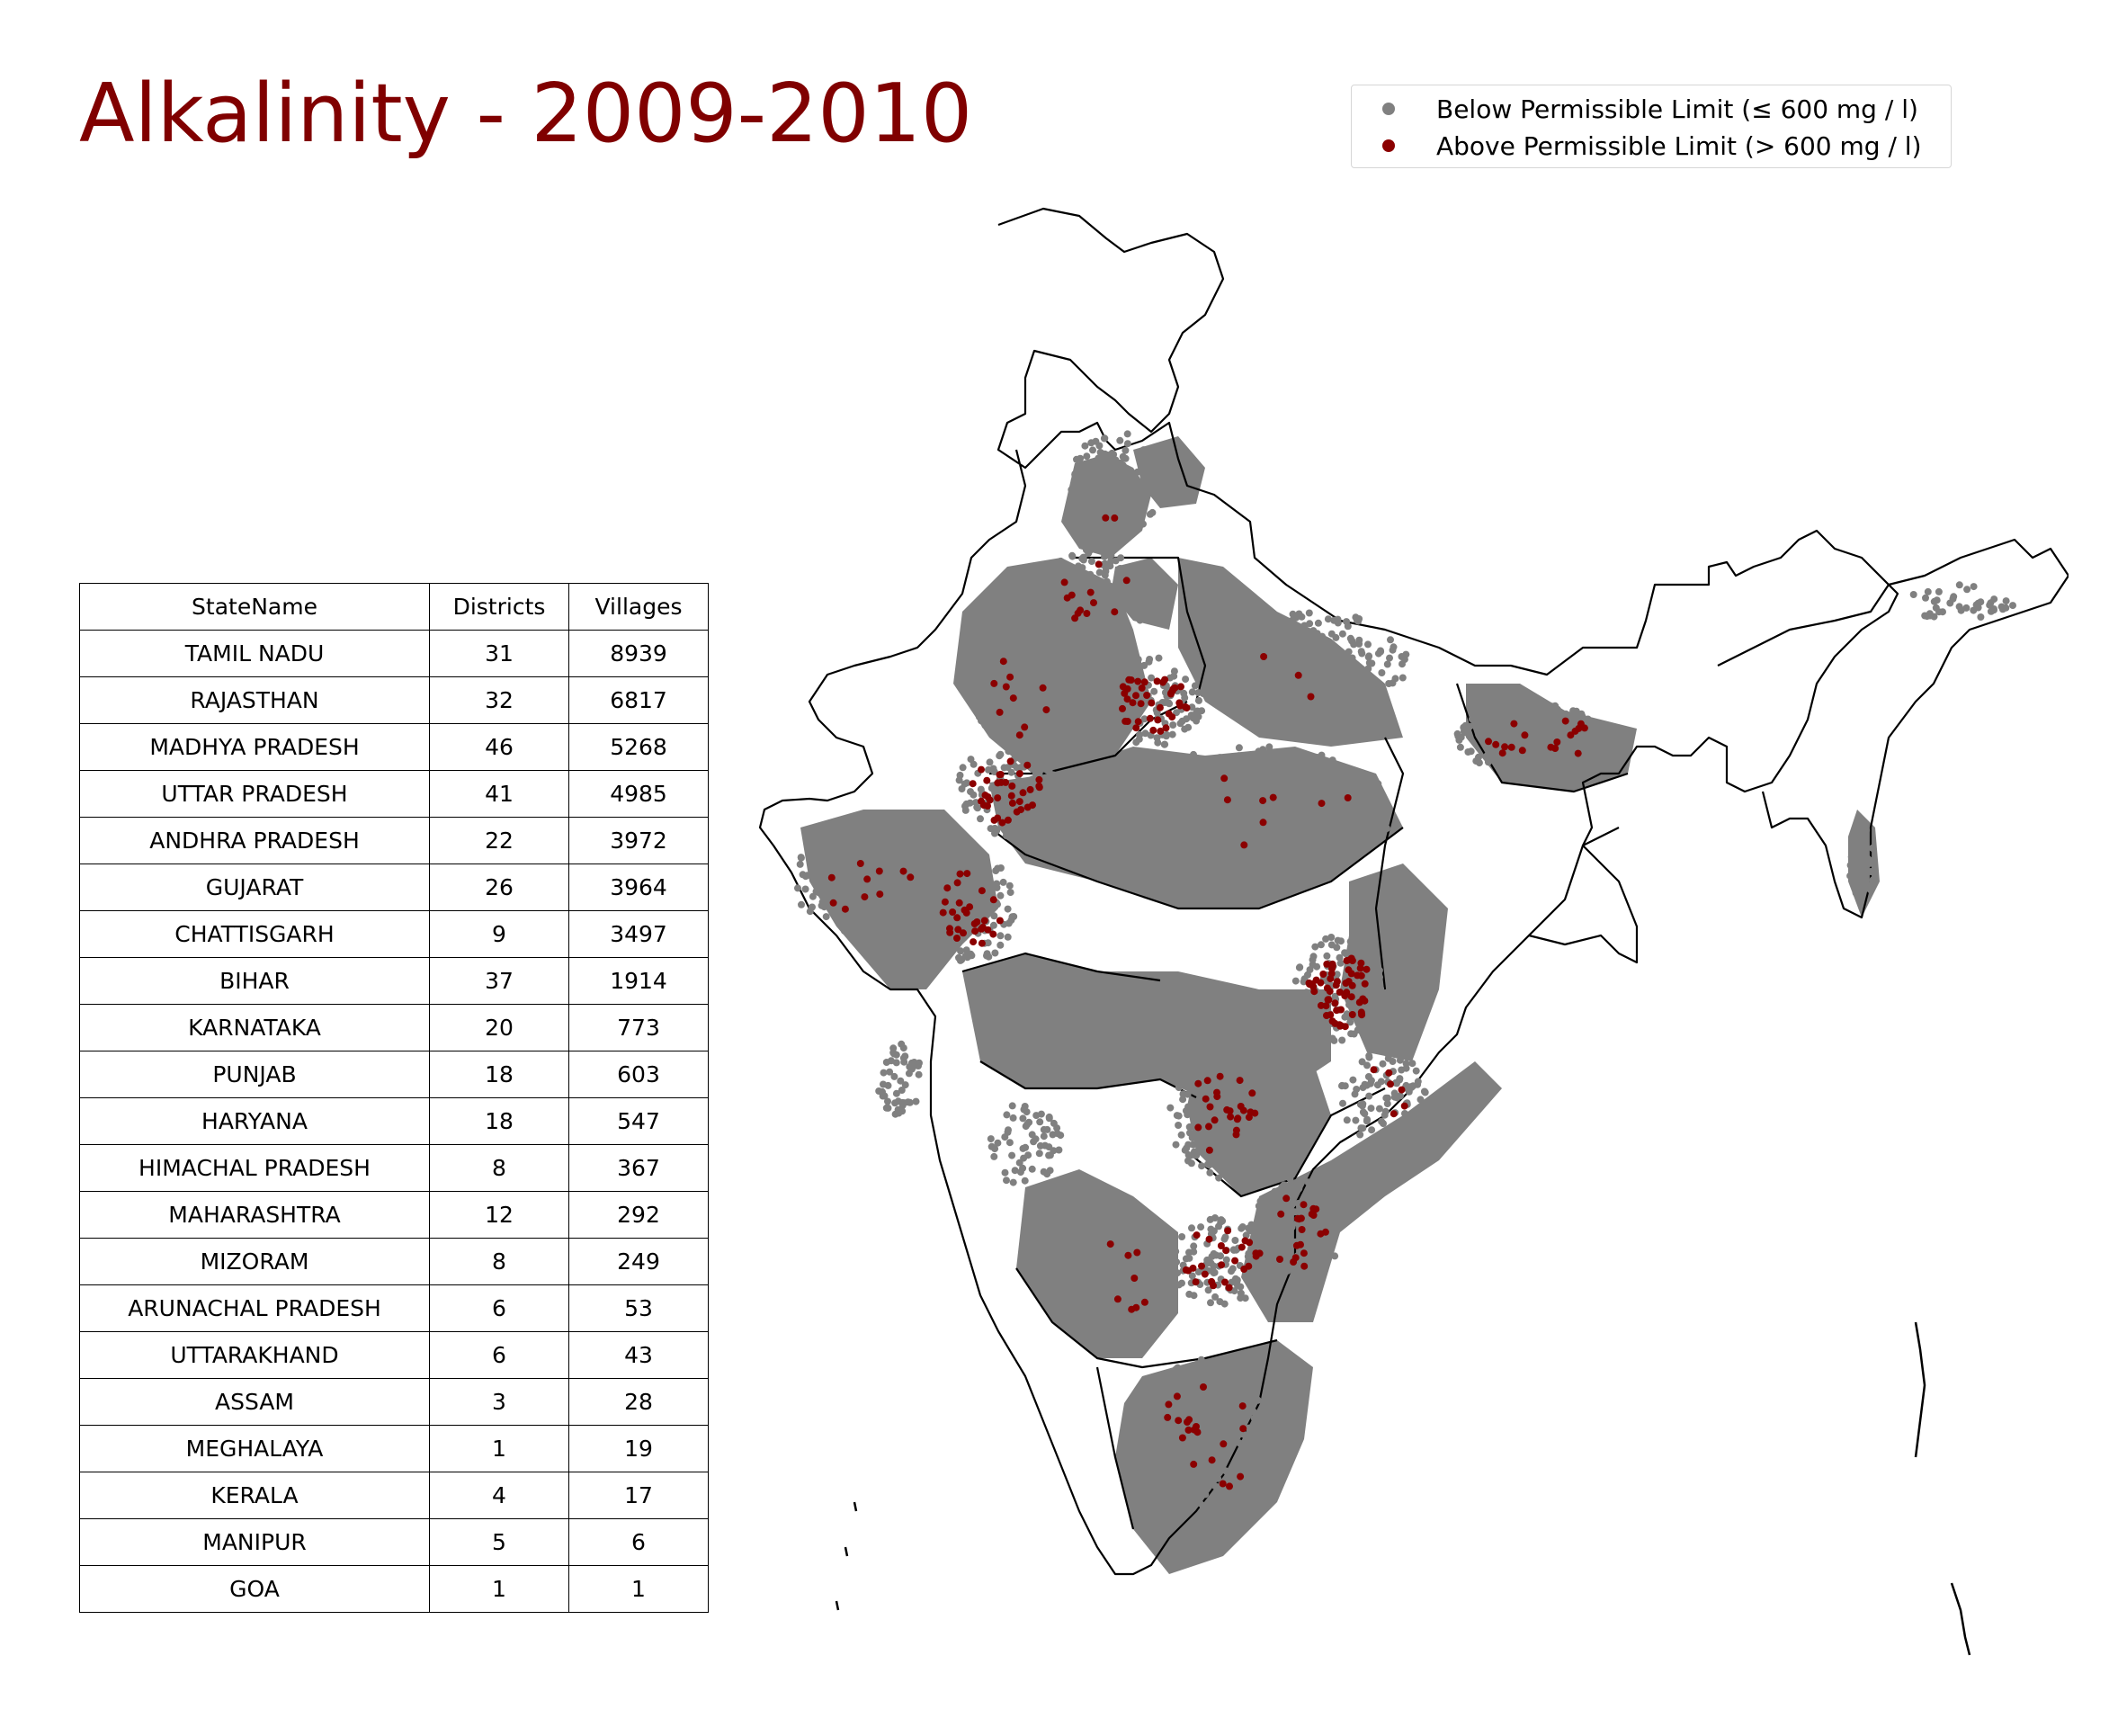  I want to click on cell-districts: 3, so click(499, 1402).